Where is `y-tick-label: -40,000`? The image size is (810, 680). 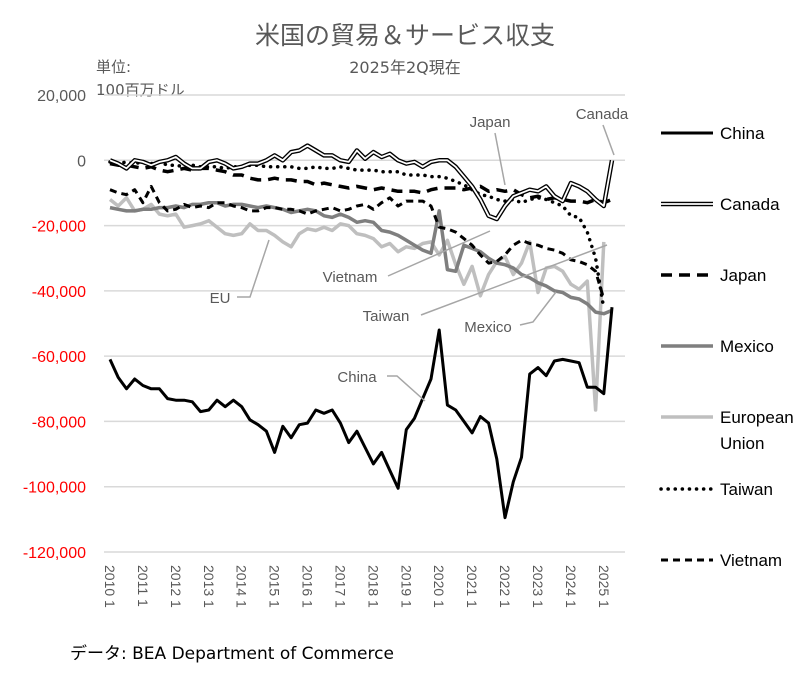 y-tick-label: -40,000 is located at coordinates (59, 292).